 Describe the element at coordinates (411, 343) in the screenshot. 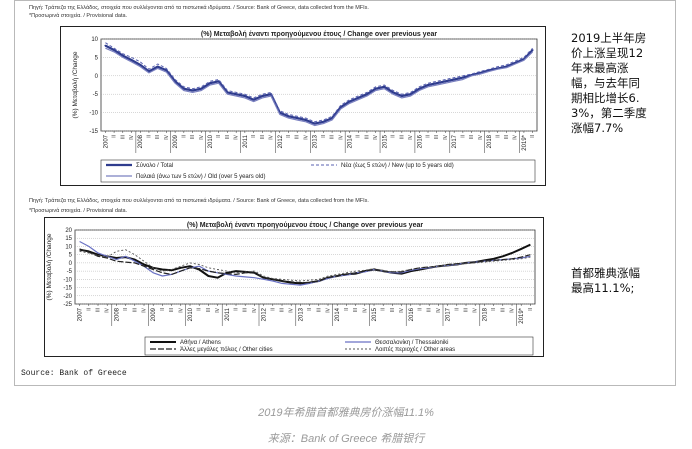

I see `legend-label: Θεσσαλονίκη / Thessaloniki` at that location.